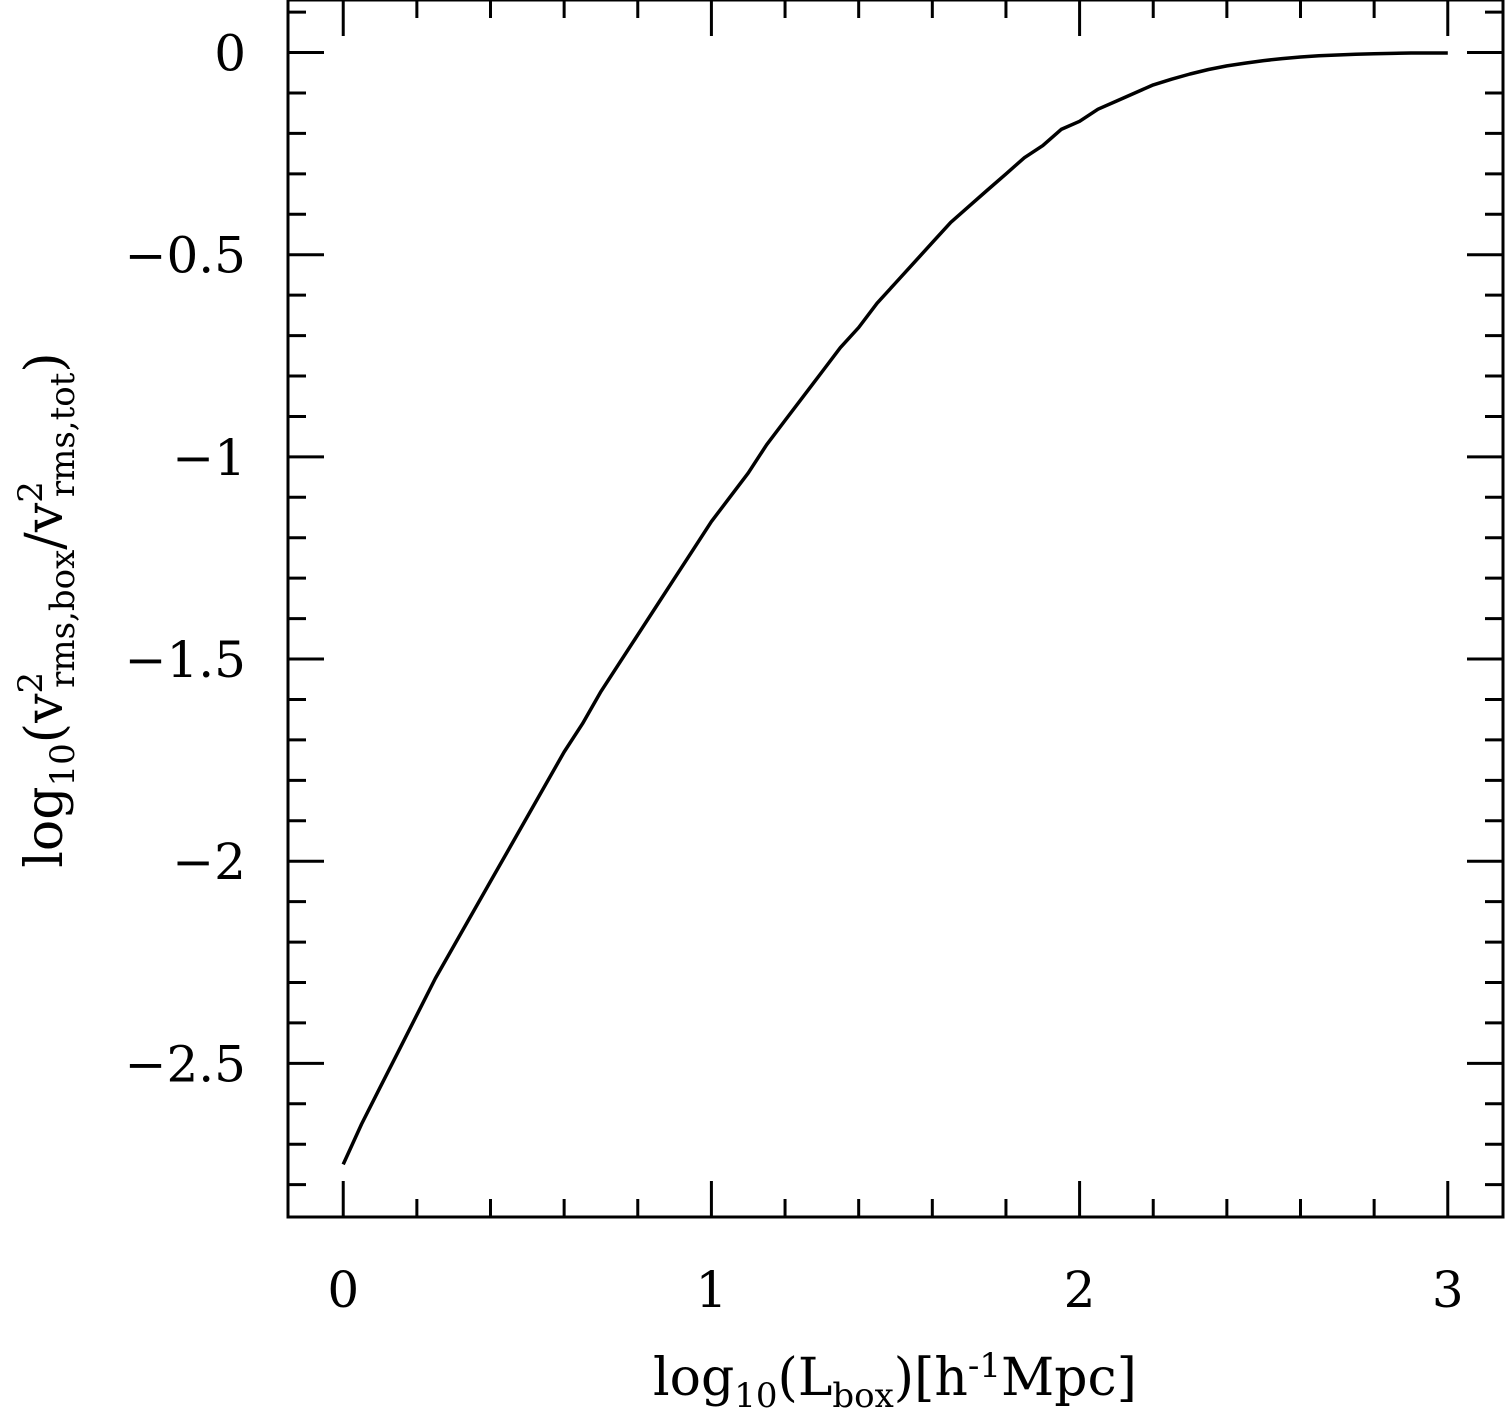  Describe the element at coordinates (712, 1290) in the screenshot. I see `x-tick-label: 1` at that location.